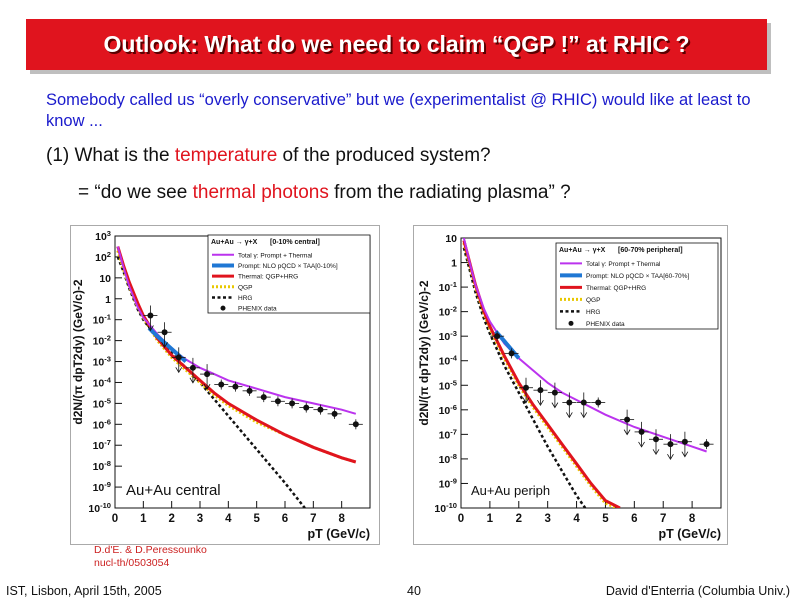  What do you see at coordinates (593, 312) in the screenshot?
I see `legend-entry: HRG` at bounding box center [593, 312].